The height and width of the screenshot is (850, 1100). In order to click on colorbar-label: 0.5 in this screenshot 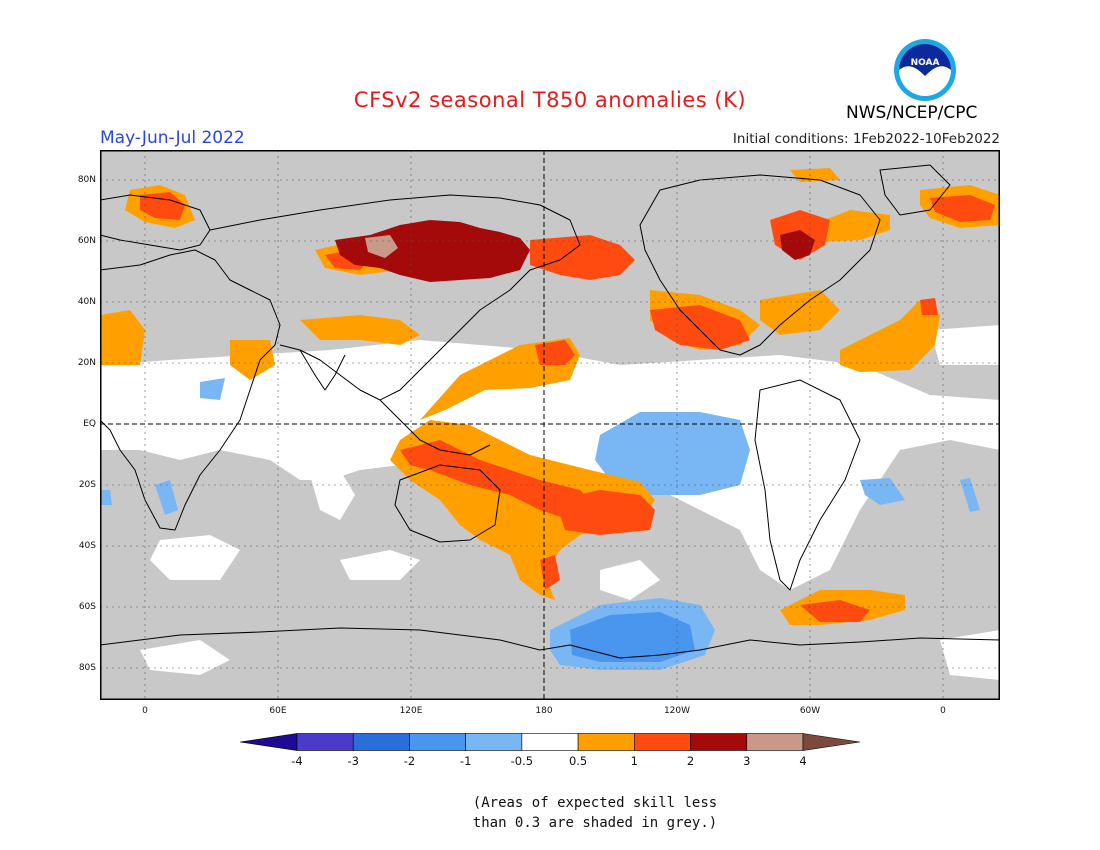, I will do `click(578, 761)`.